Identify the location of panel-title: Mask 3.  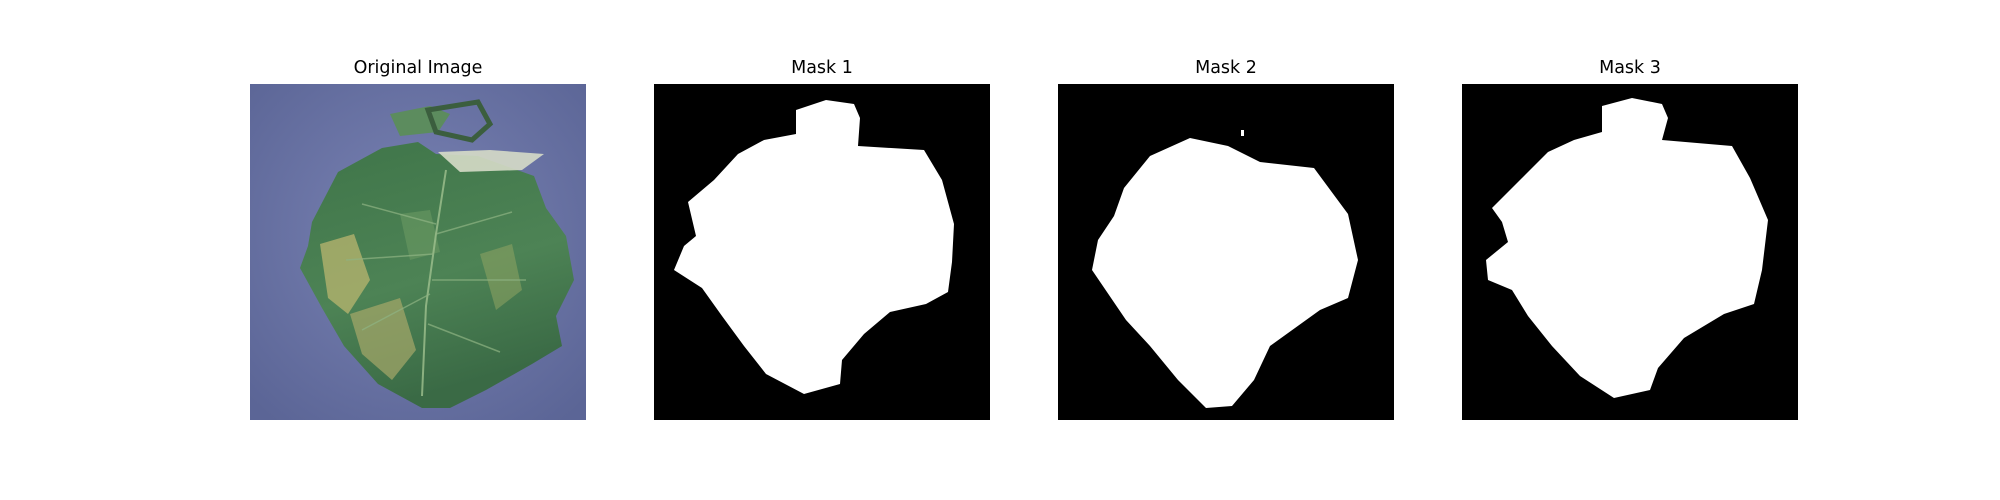
(1630, 68).